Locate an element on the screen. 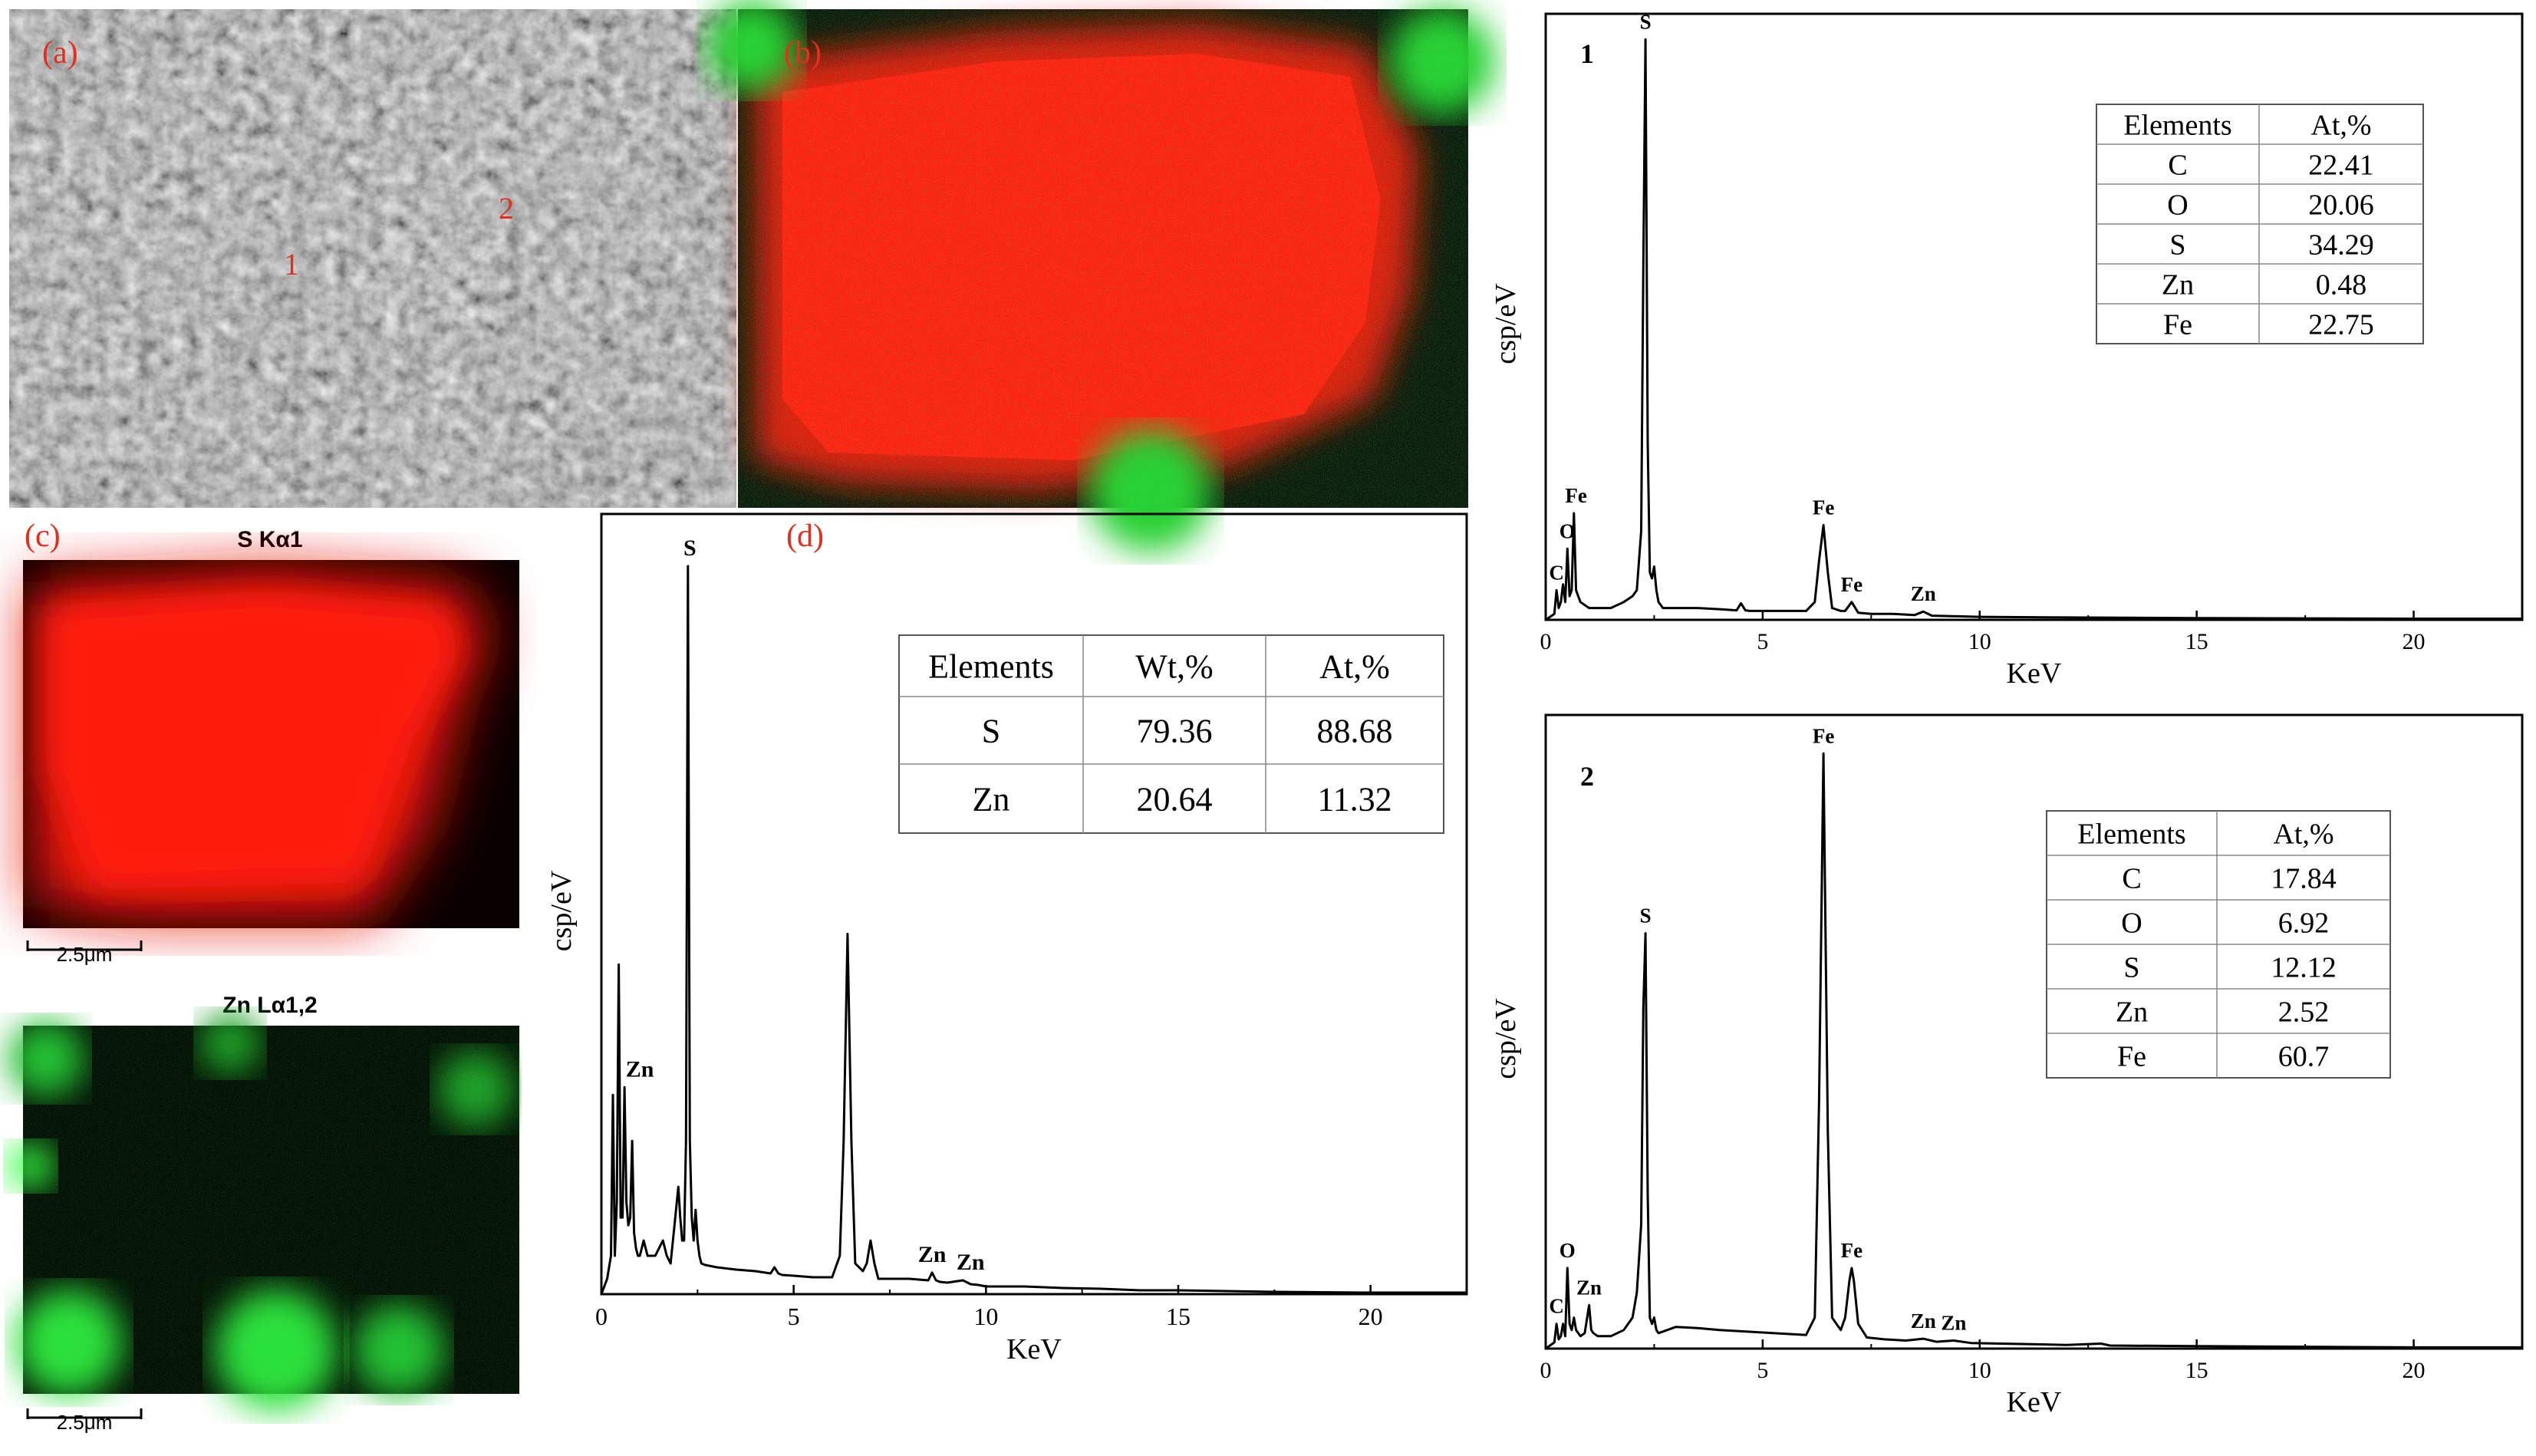 The width and height of the screenshot is (2536, 1456). table-cell: O is located at coordinates (2178, 205).